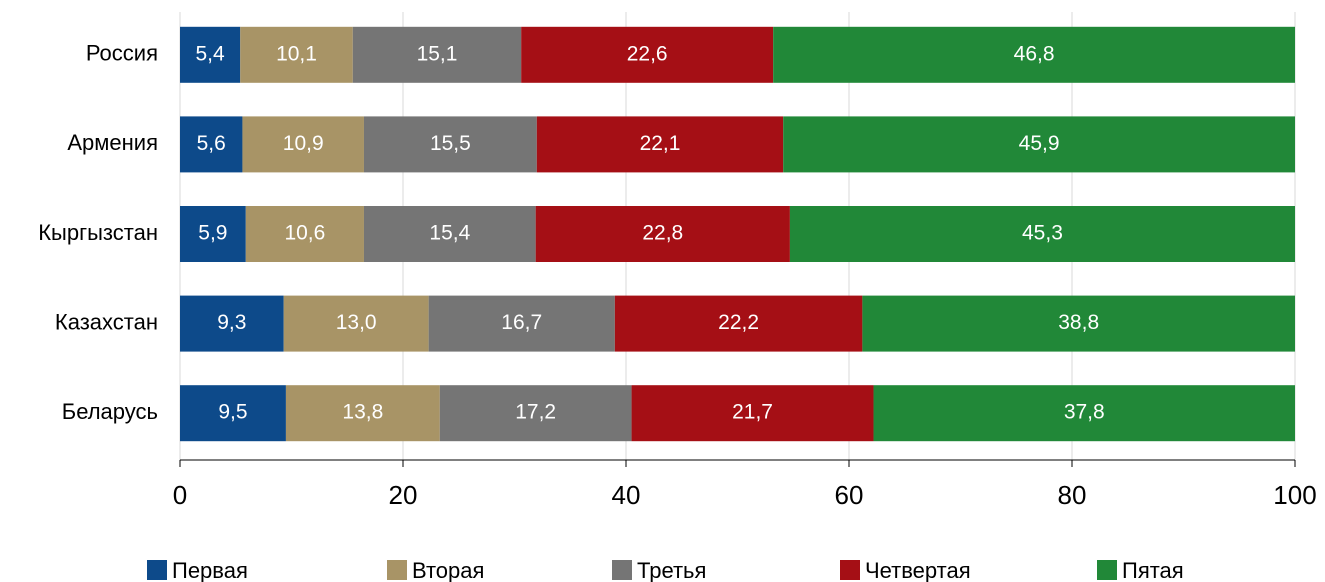  Describe the element at coordinates (180, 495) in the screenshot. I see `x-tick-label: 0` at that location.